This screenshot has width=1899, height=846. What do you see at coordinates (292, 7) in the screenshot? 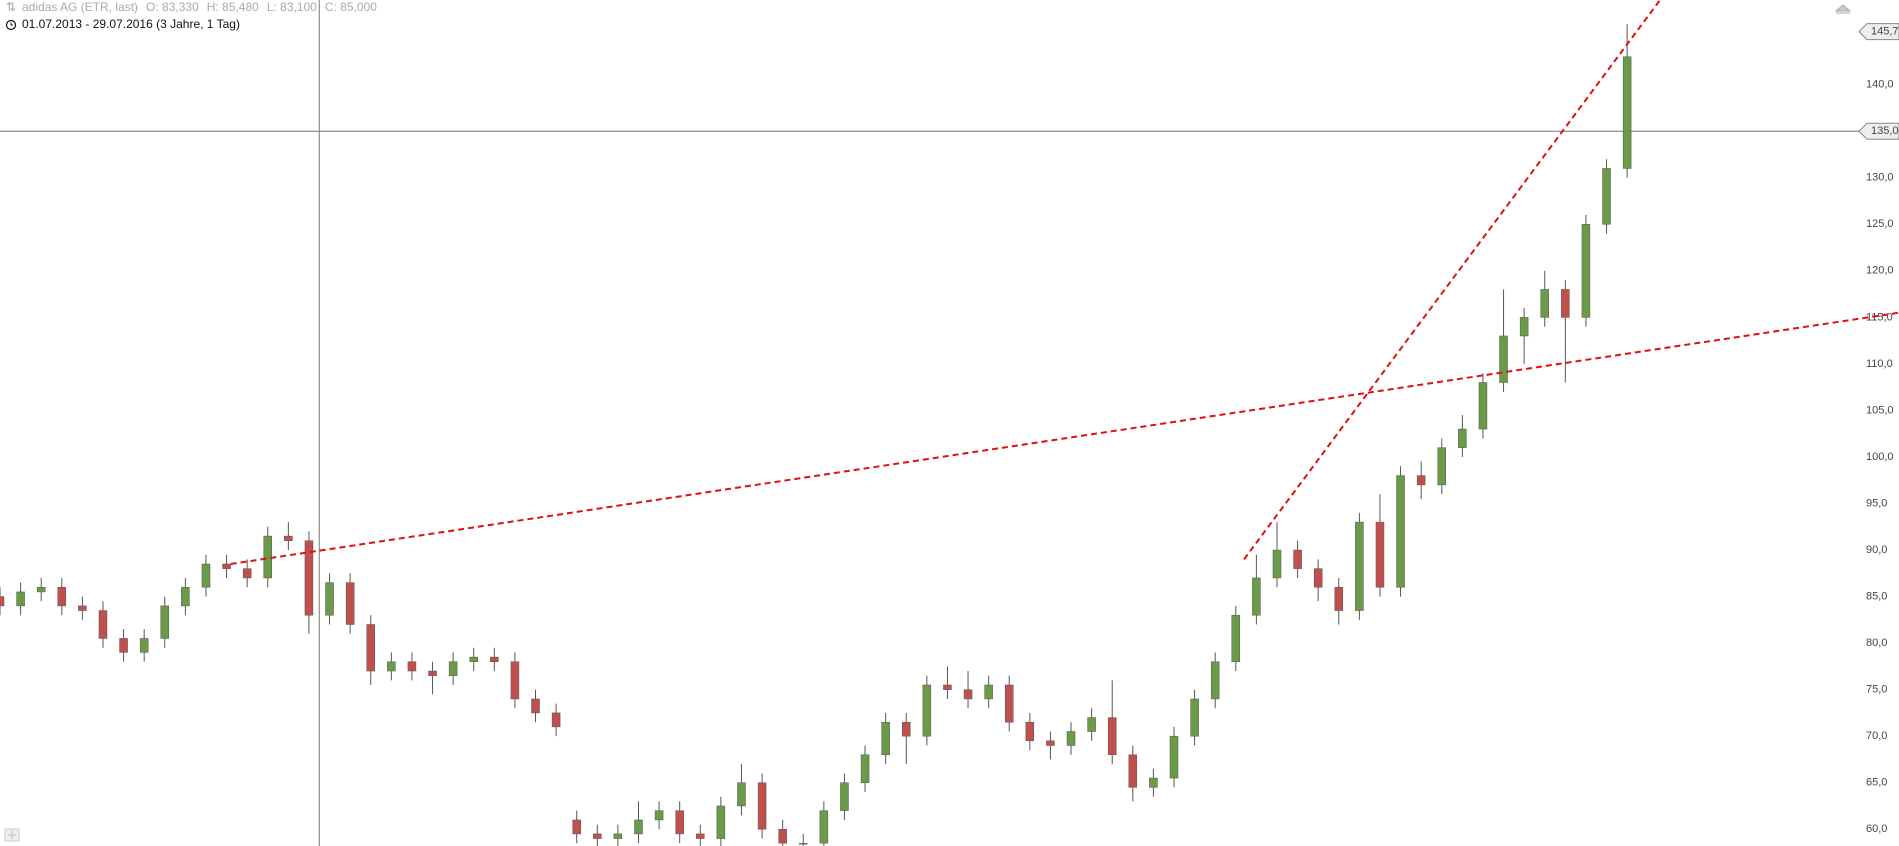
I see `info-low: L: 83,100` at bounding box center [292, 7].